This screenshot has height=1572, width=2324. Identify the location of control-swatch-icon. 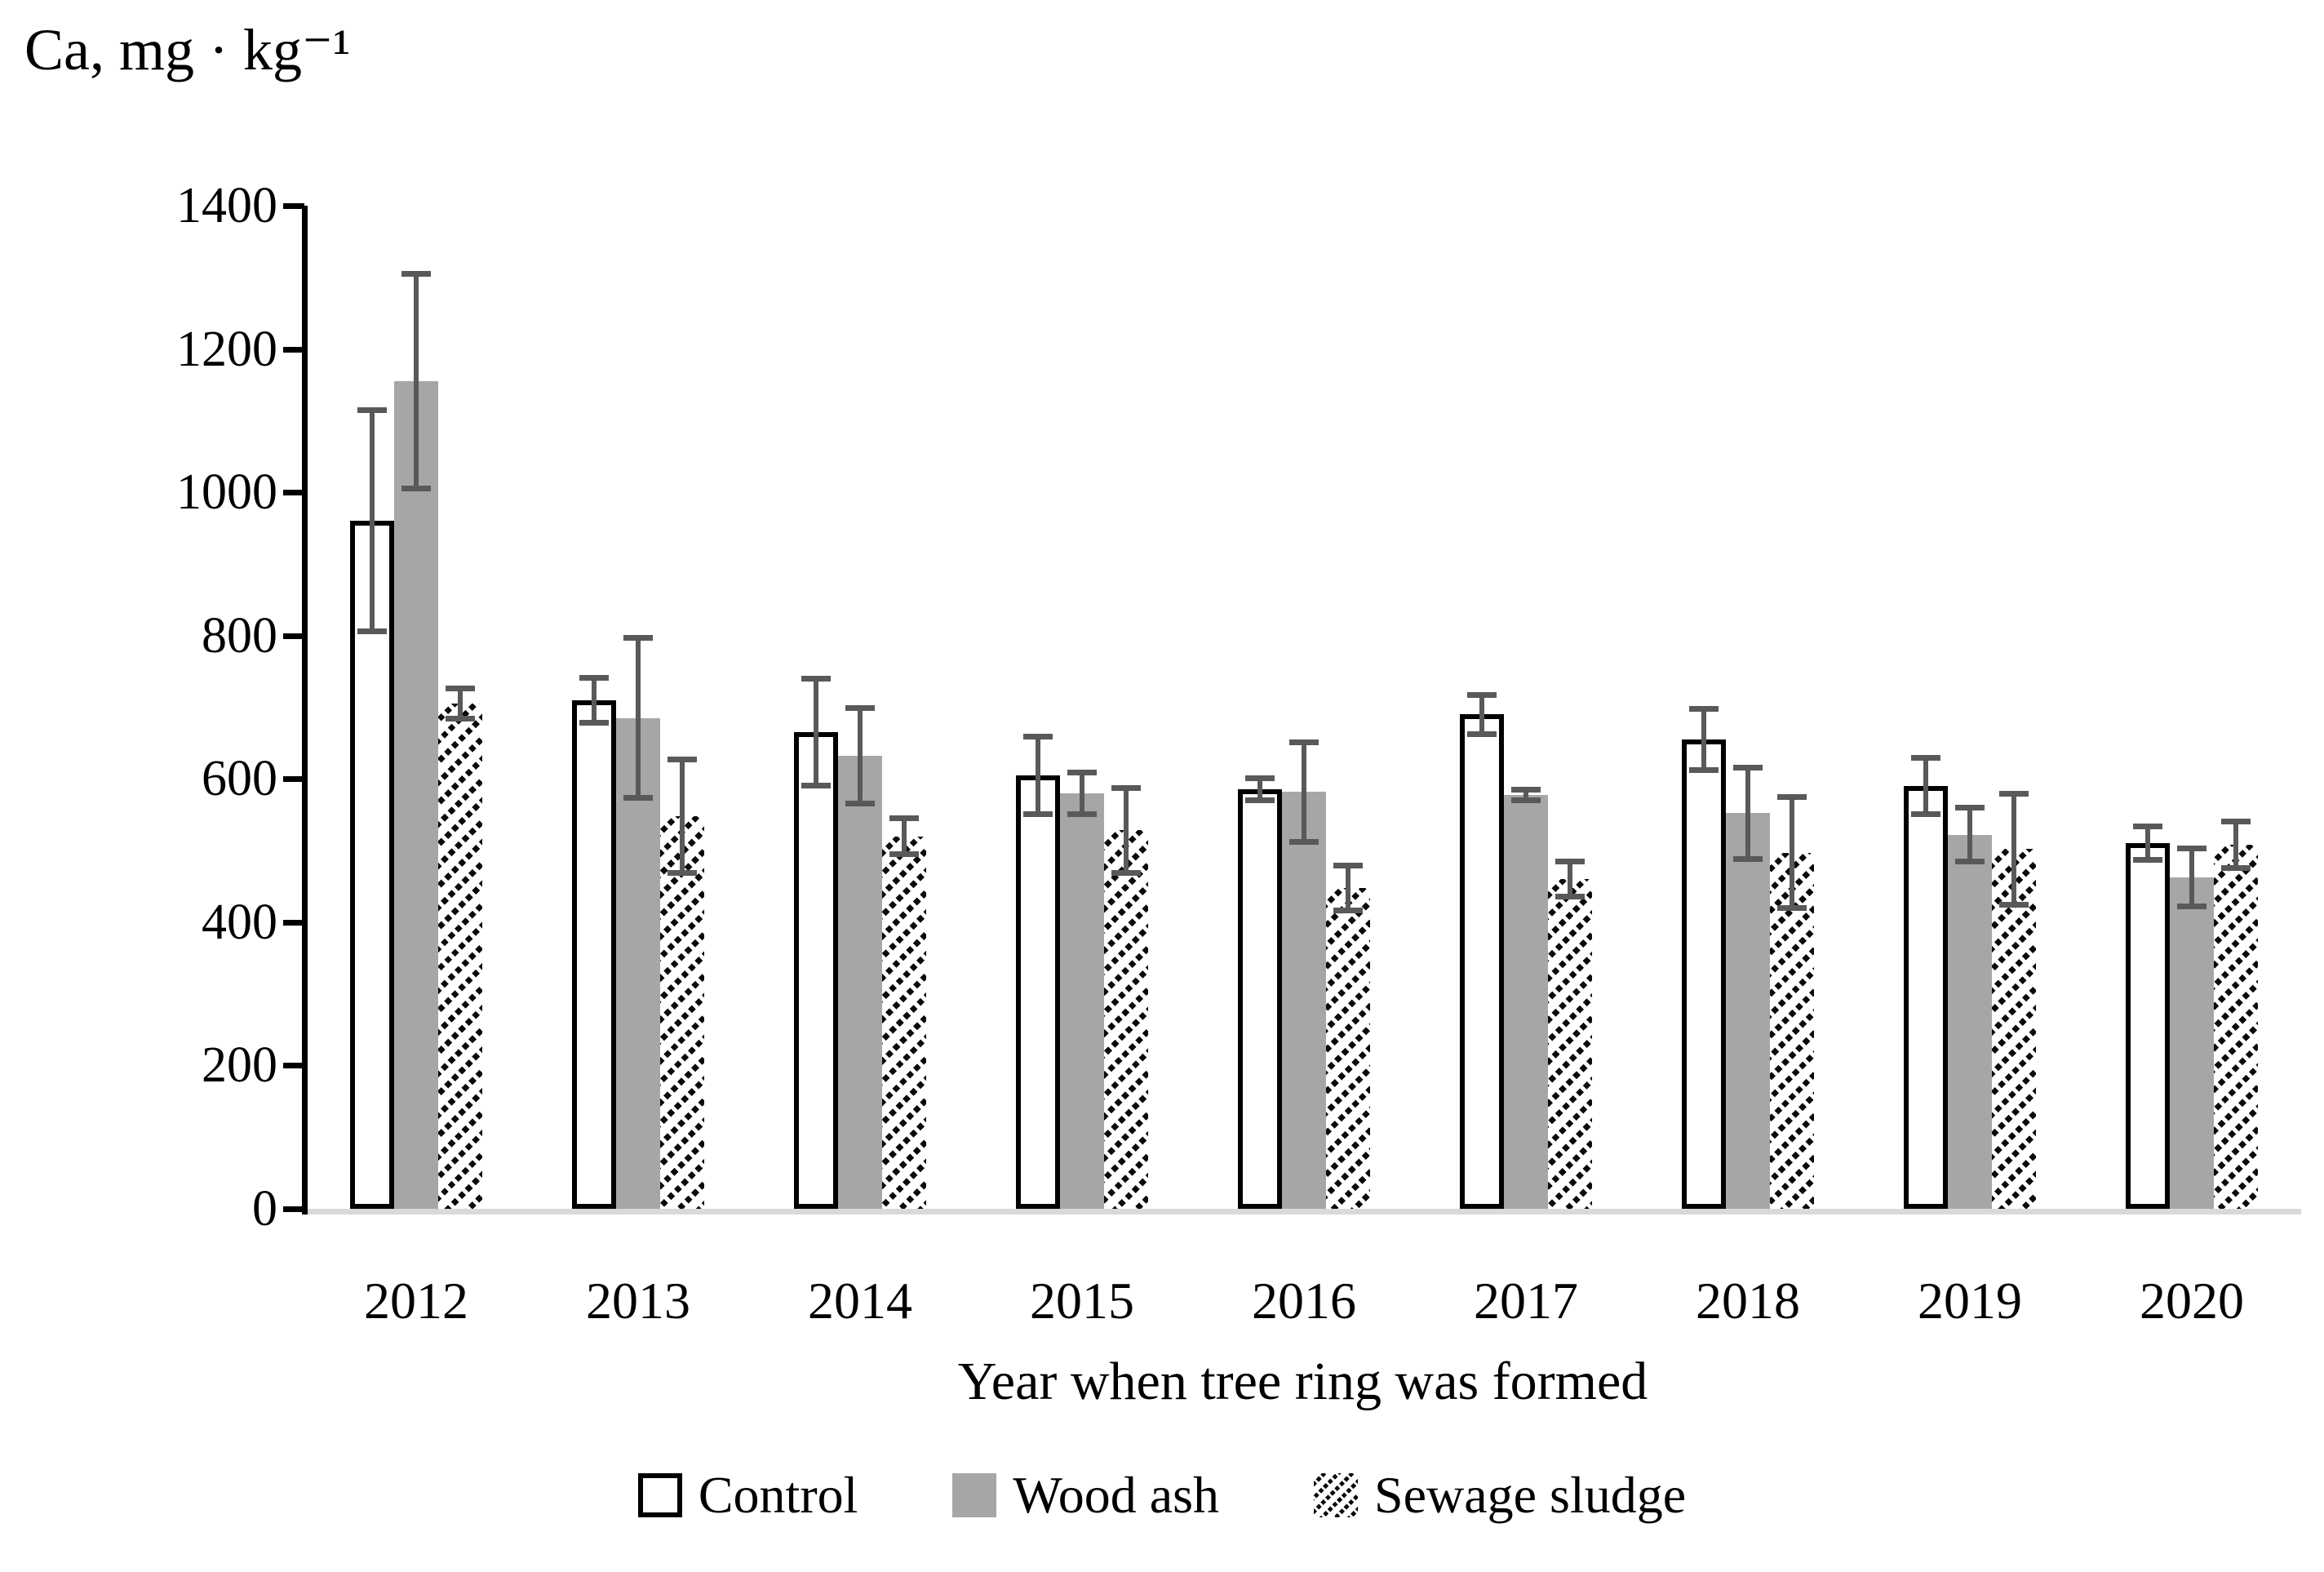
(659, 1495).